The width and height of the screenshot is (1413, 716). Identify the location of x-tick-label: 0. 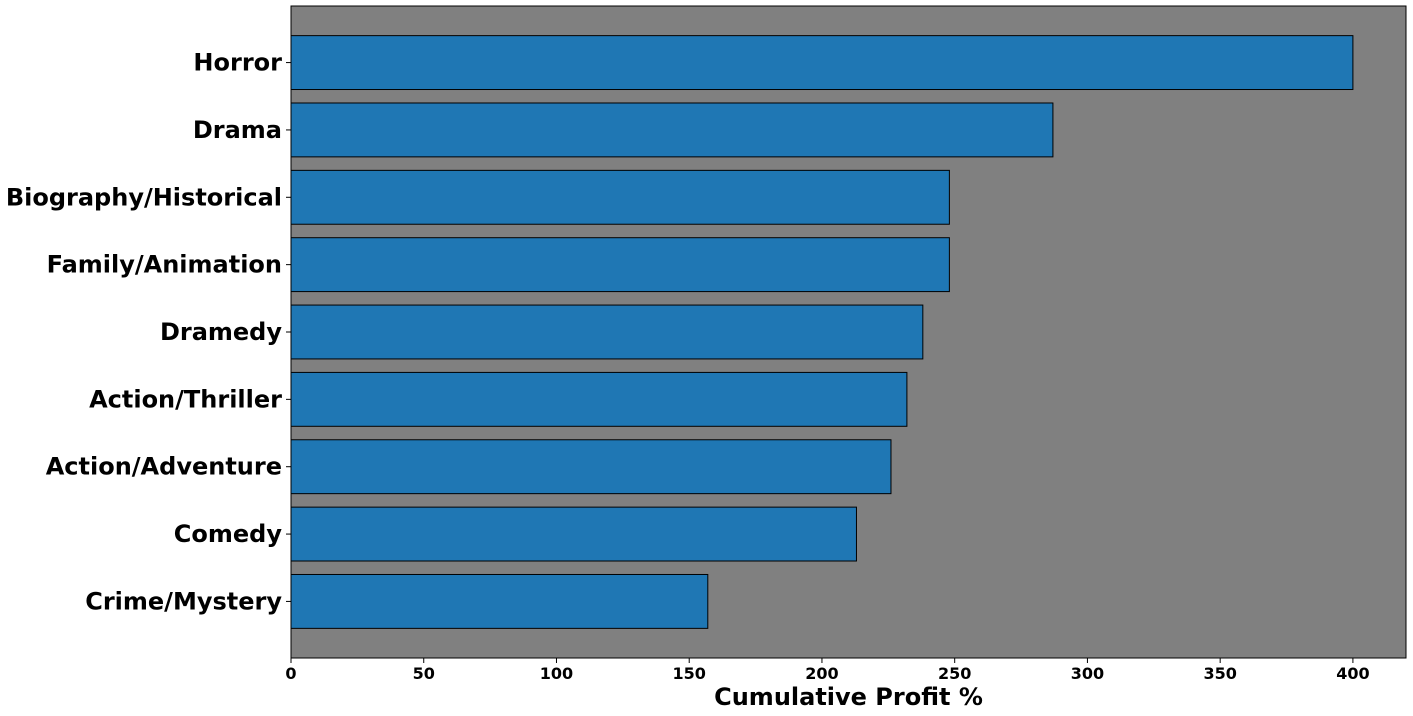
(290, 673).